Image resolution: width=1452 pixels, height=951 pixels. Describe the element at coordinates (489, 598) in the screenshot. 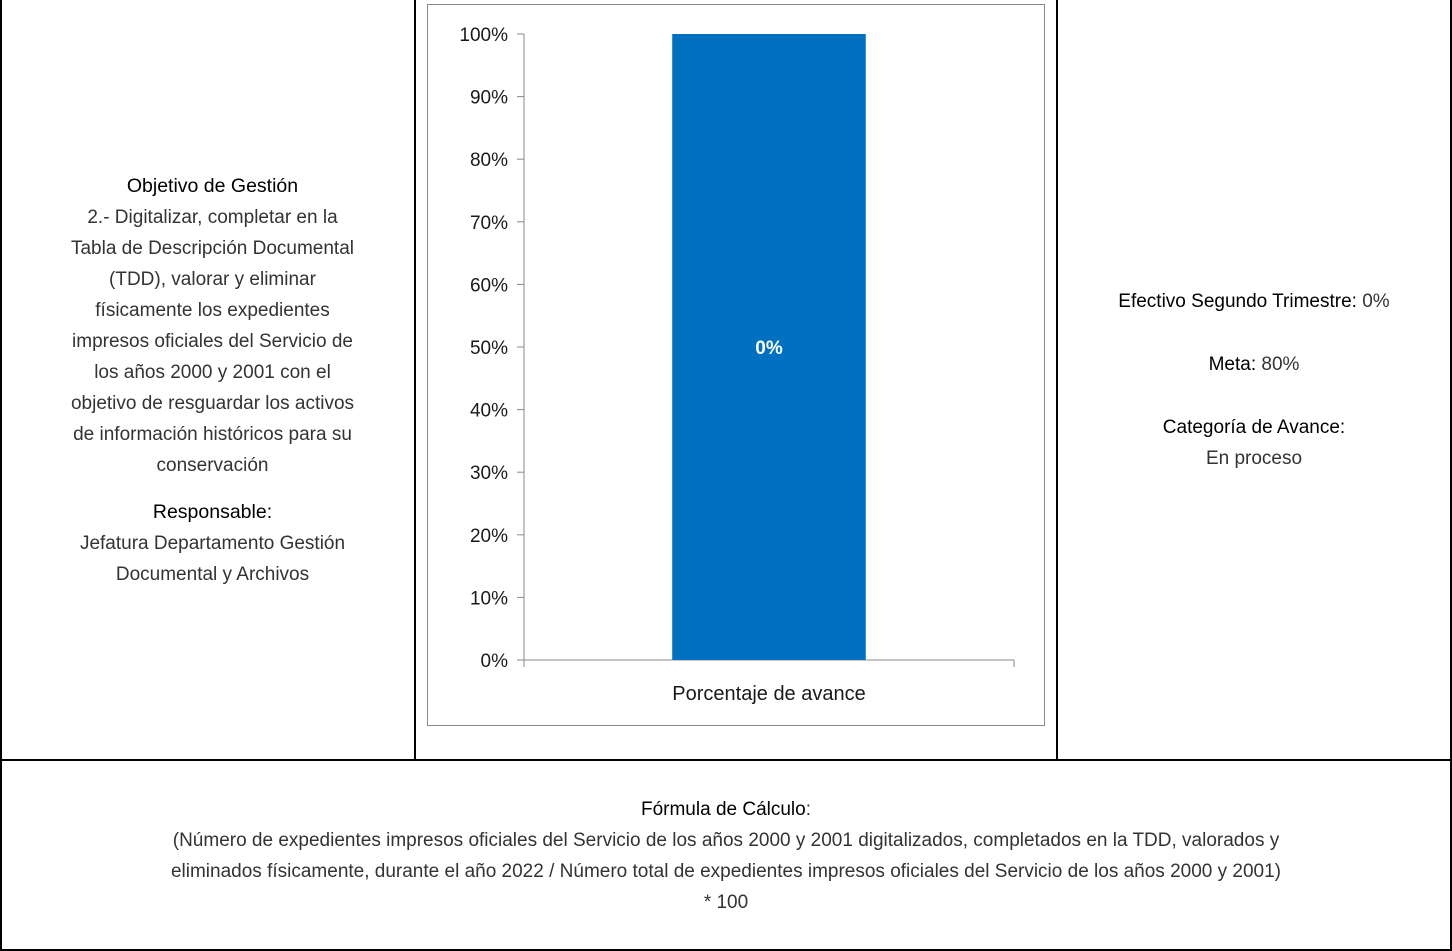

I see `y-tick-label: 10%` at that location.